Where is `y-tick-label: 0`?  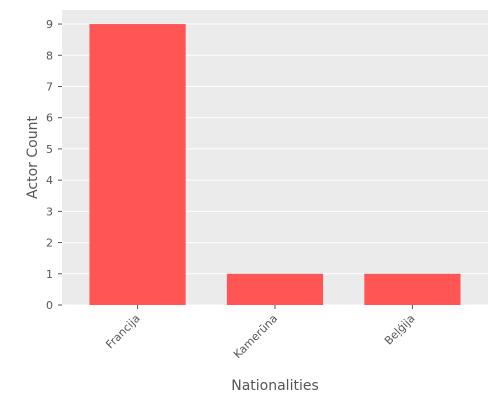 y-tick-label: 0 is located at coordinates (49, 305).